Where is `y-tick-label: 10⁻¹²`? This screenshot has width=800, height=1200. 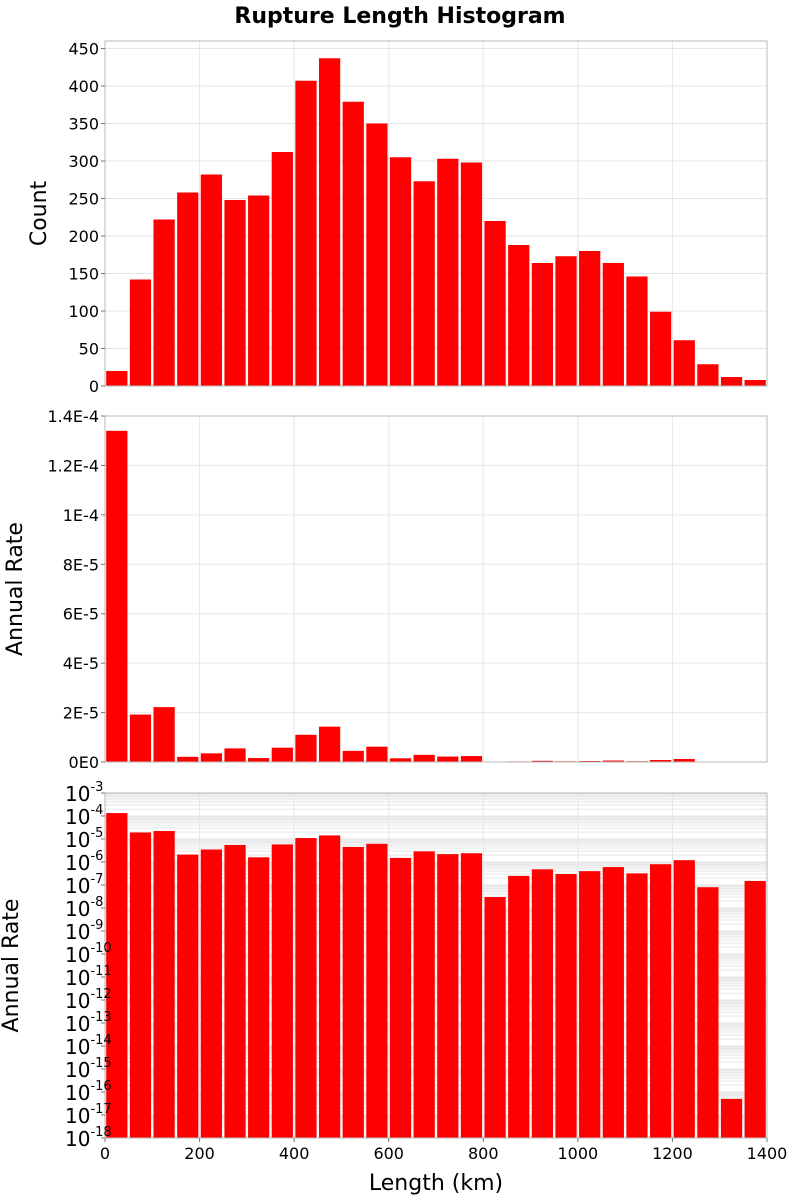 y-tick-label: 10⁻¹² is located at coordinates (88, 1000).